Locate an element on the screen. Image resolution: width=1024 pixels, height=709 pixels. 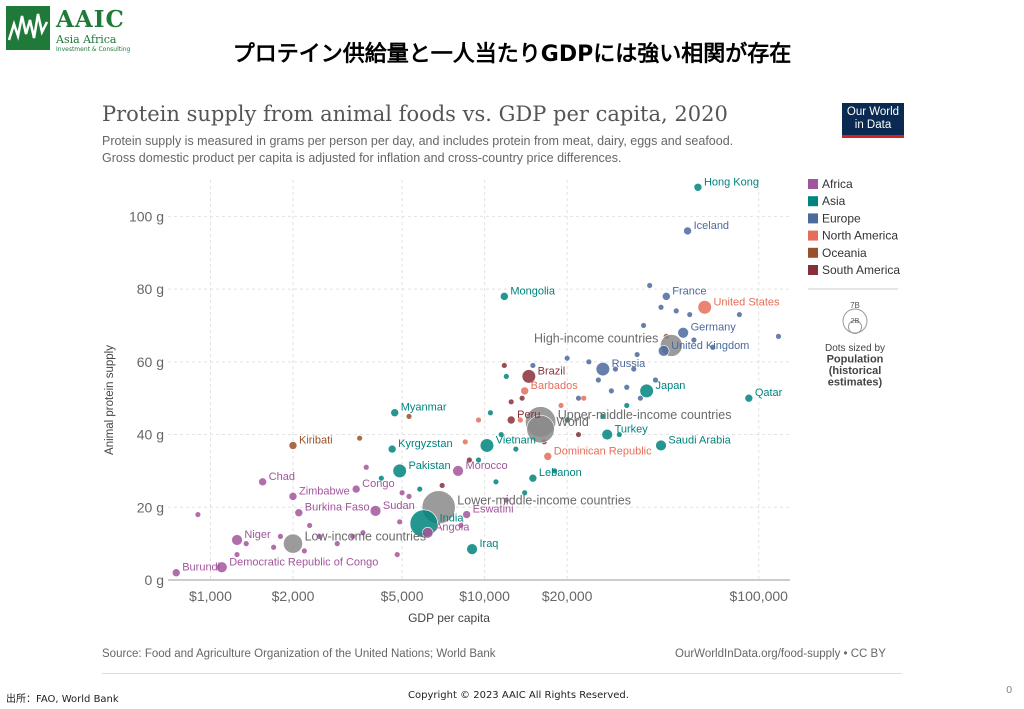
data-point-congo is located at coordinates (356, 489).